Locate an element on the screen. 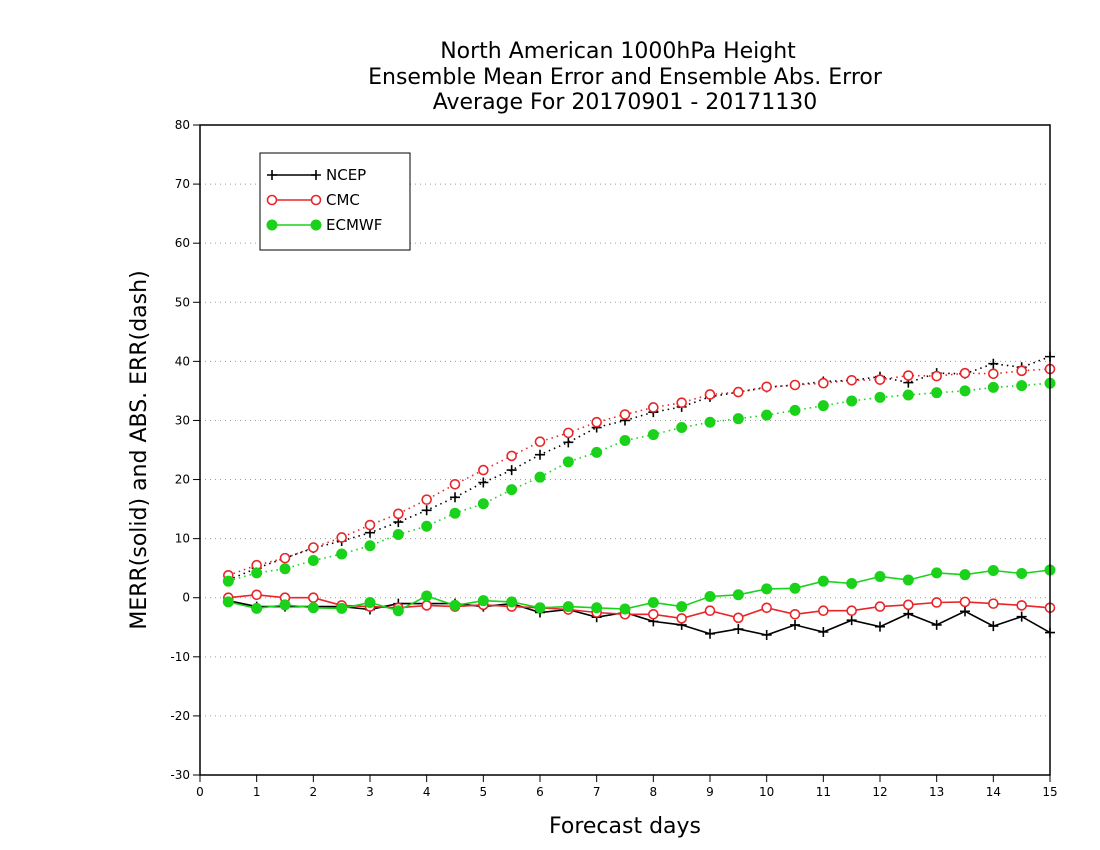  legend-label-cmc: CMC is located at coordinates (343, 200).